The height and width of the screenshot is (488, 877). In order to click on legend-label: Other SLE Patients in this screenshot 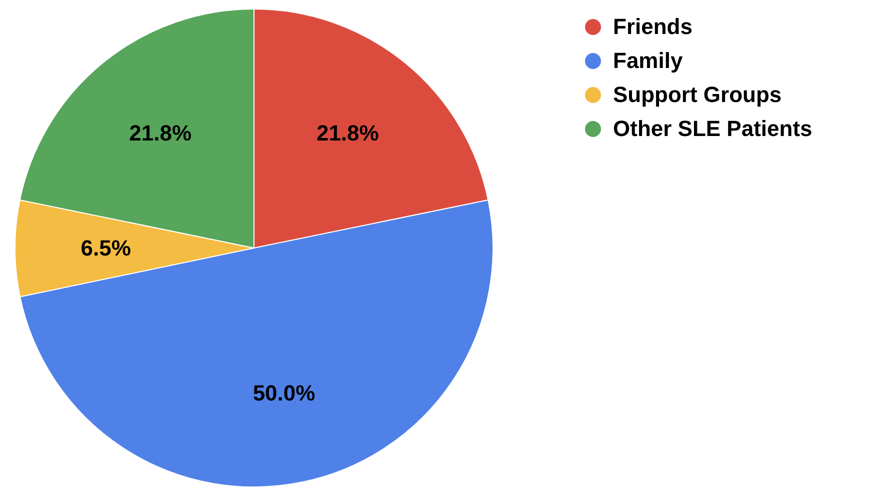, I will do `click(712, 129)`.